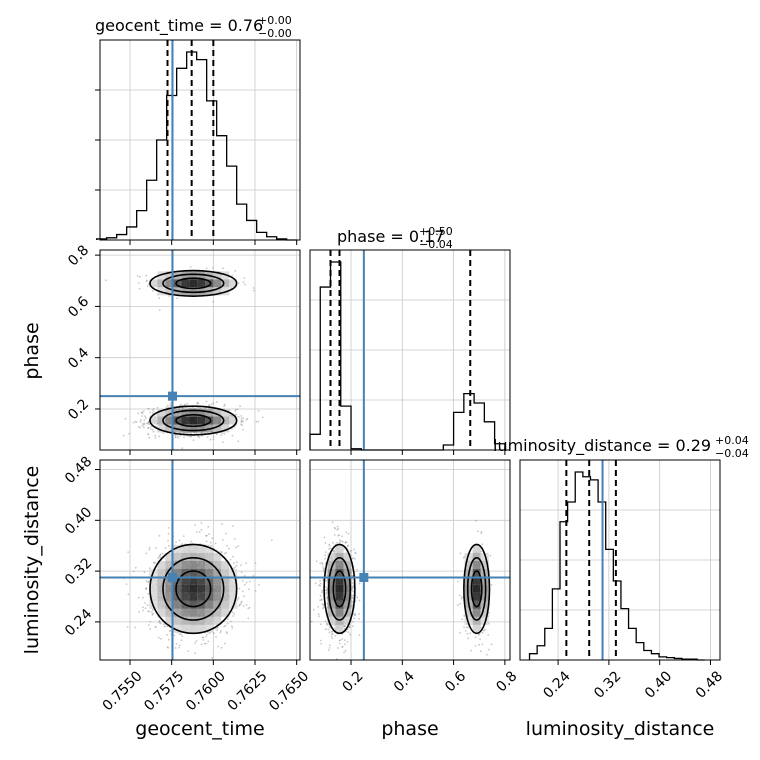 Image resolution: width=760 pixels, height=760 pixels. I want to click on title-minus: −0.04, so click(436, 244).